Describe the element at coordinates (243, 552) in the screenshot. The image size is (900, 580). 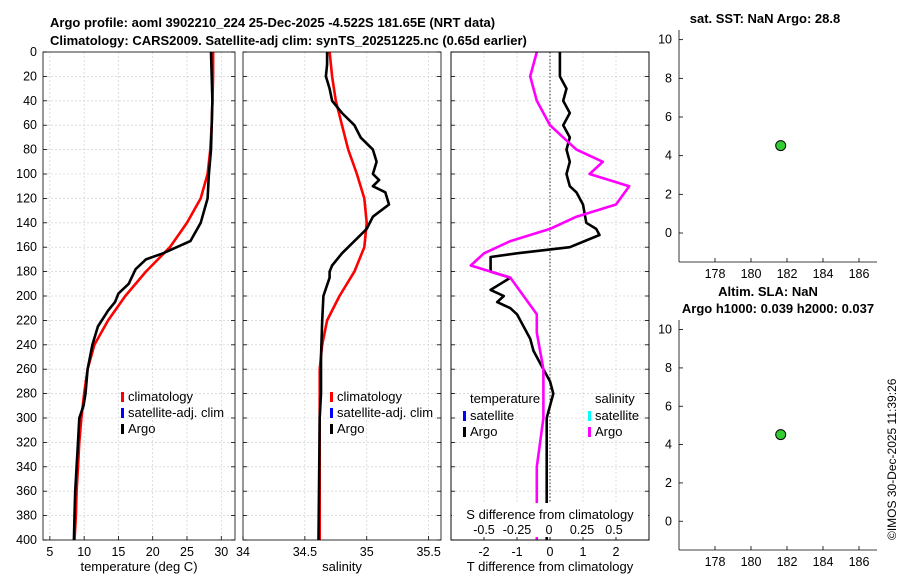
I see `salinity-xtick-label: 34` at that location.